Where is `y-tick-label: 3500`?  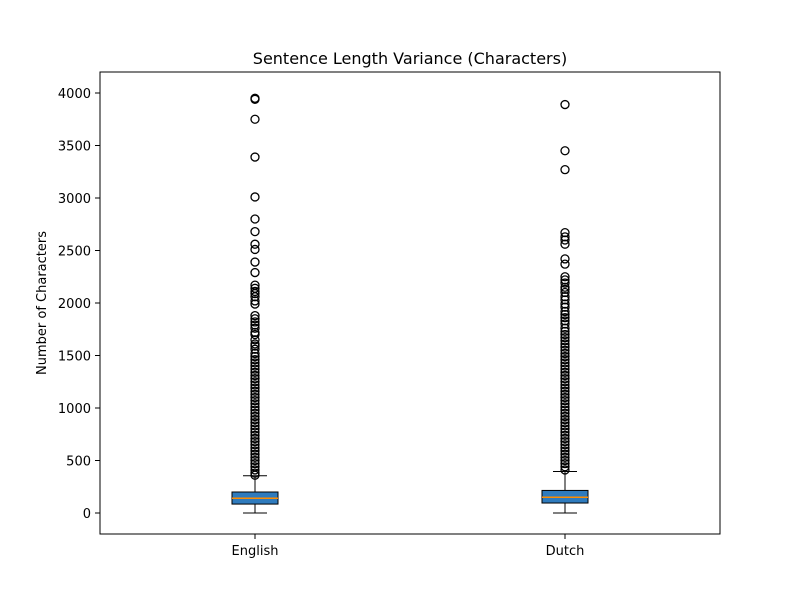 y-tick-label: 3500 is located at coordinates (74, 147).